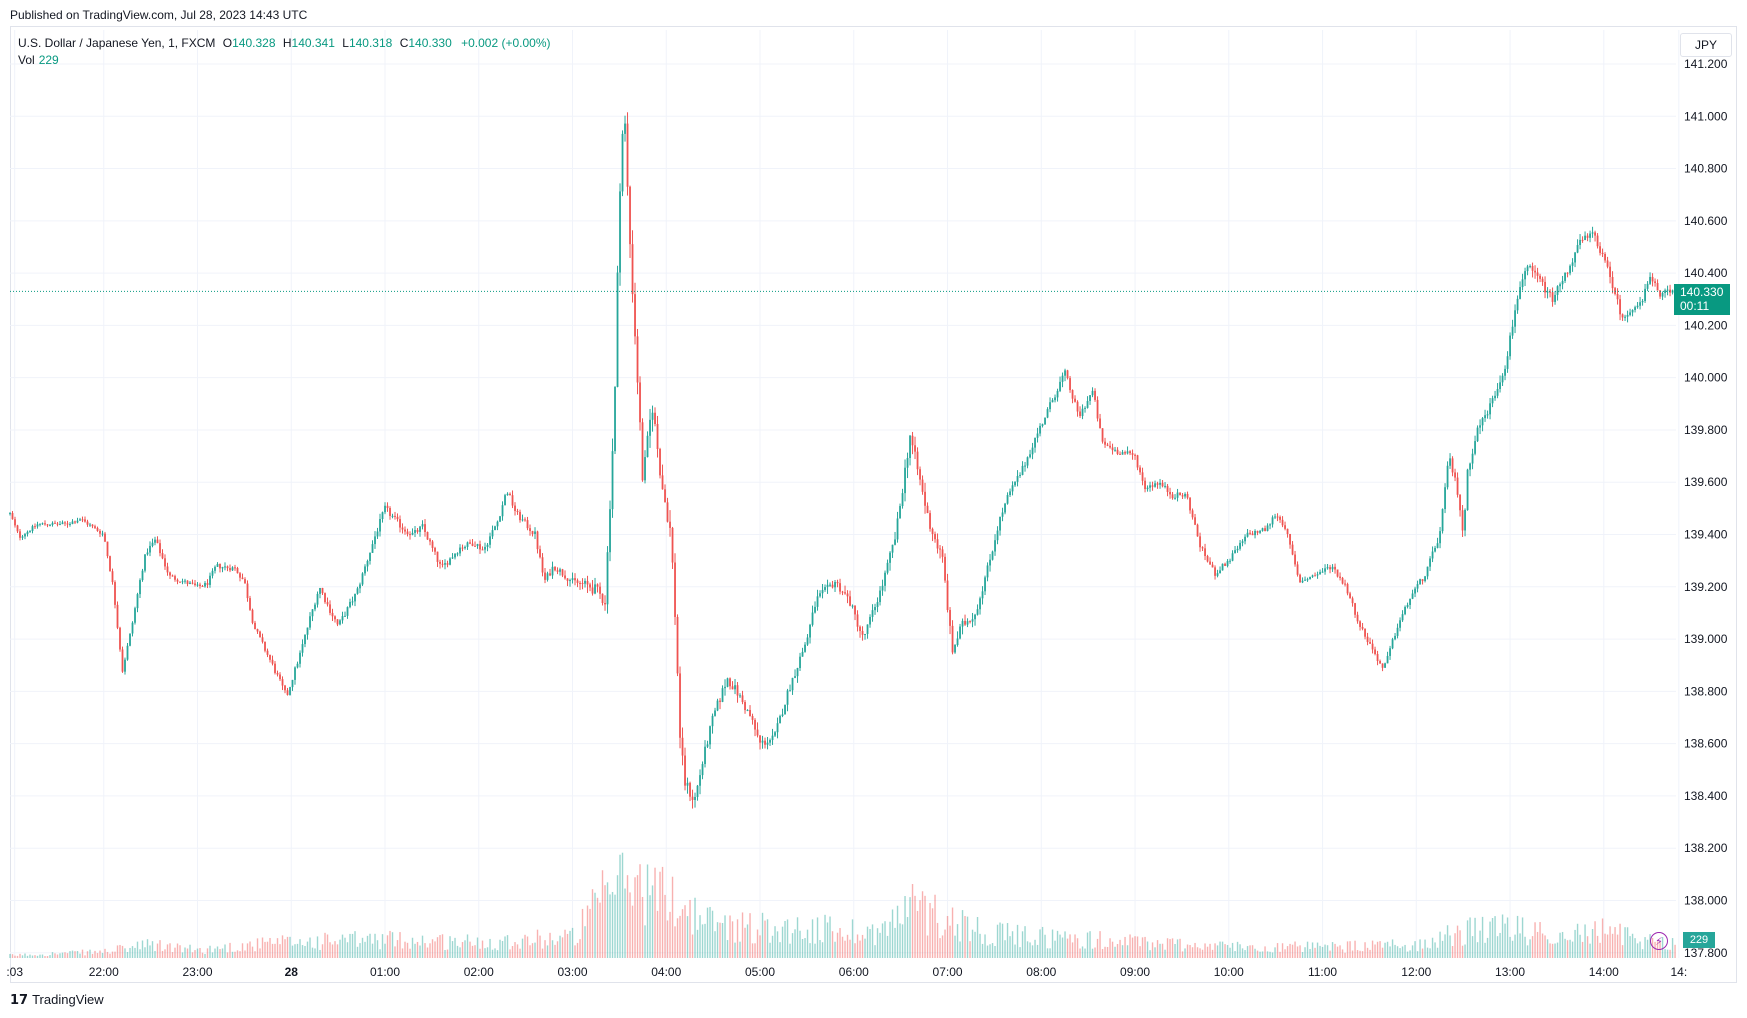  Describe the element at coordinates (57, 1000) in the screenshot. I see `footer-brand: 17 TradingView` at that location.